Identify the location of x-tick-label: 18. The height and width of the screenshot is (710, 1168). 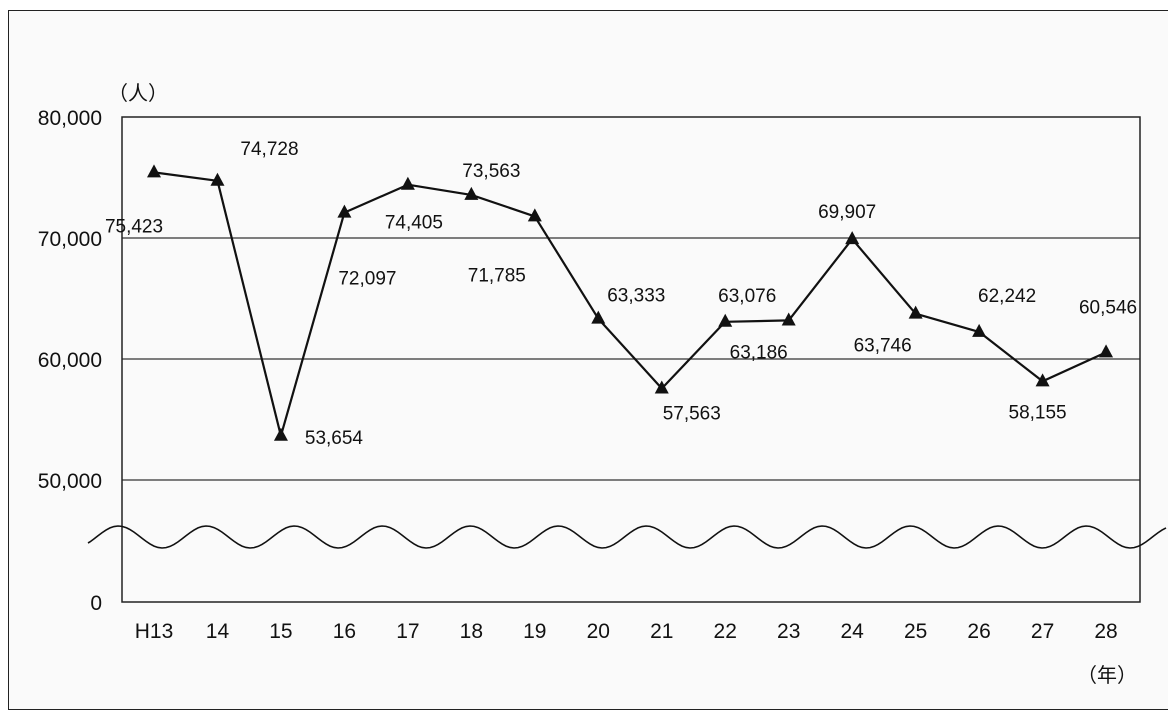
(471, 631).